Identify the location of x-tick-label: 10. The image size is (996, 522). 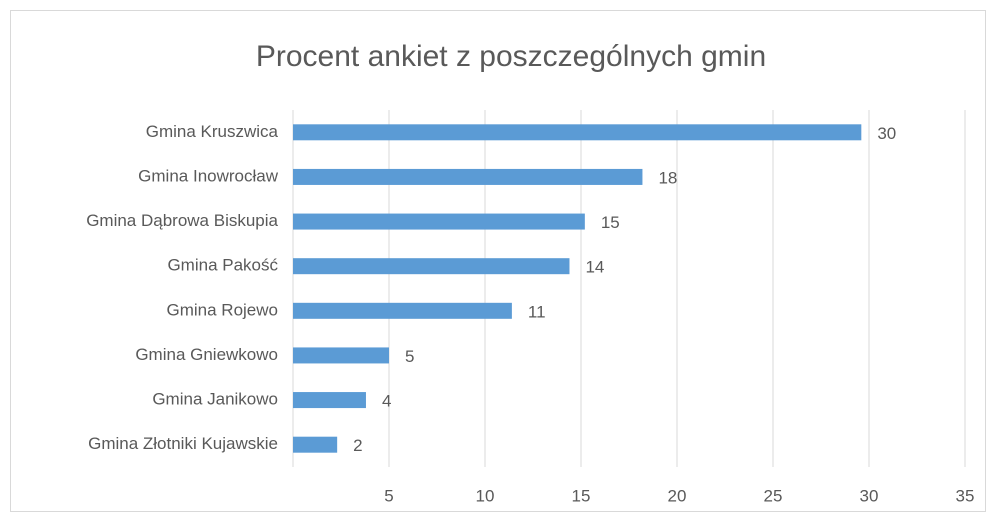
(485, 495).